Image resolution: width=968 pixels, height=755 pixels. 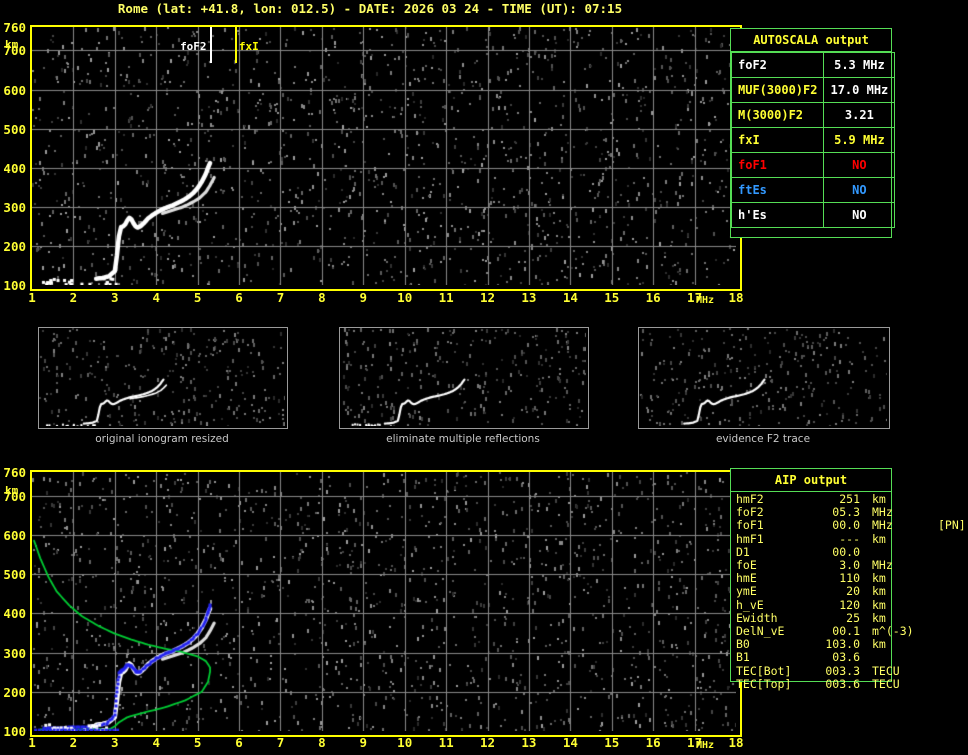 I want to click on top-chart-x-unit-label: MHz, so click(x=705, y=300).